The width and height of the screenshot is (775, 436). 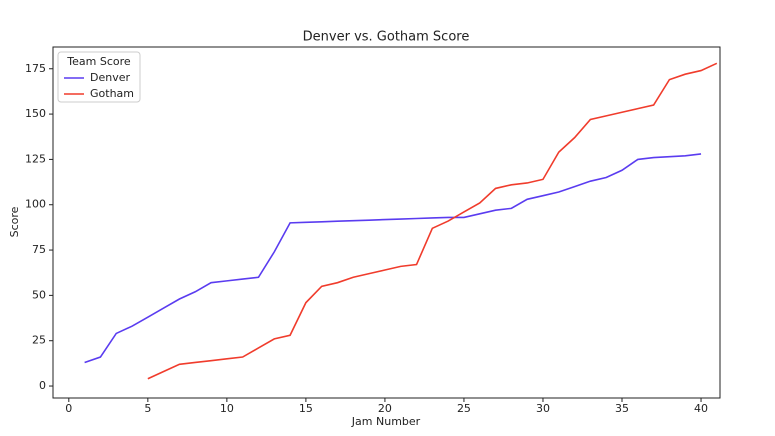 I want to click on x-tick-label: 15, so click(x=306, y=408).